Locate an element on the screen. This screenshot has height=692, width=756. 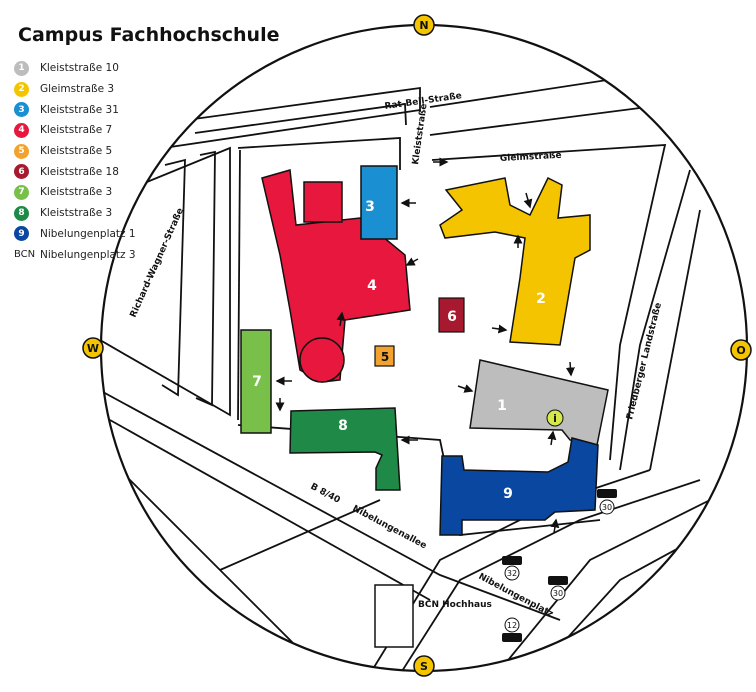
svg-text: 32 is located at coordinates (512, 573).